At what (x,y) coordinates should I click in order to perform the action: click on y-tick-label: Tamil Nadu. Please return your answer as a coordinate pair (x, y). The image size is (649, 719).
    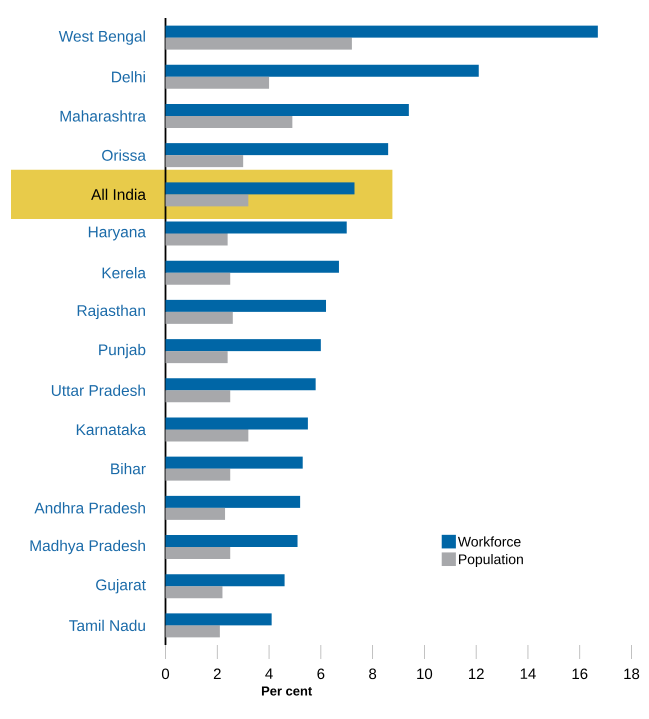
    Looking at the image, I should click on (107, 626).